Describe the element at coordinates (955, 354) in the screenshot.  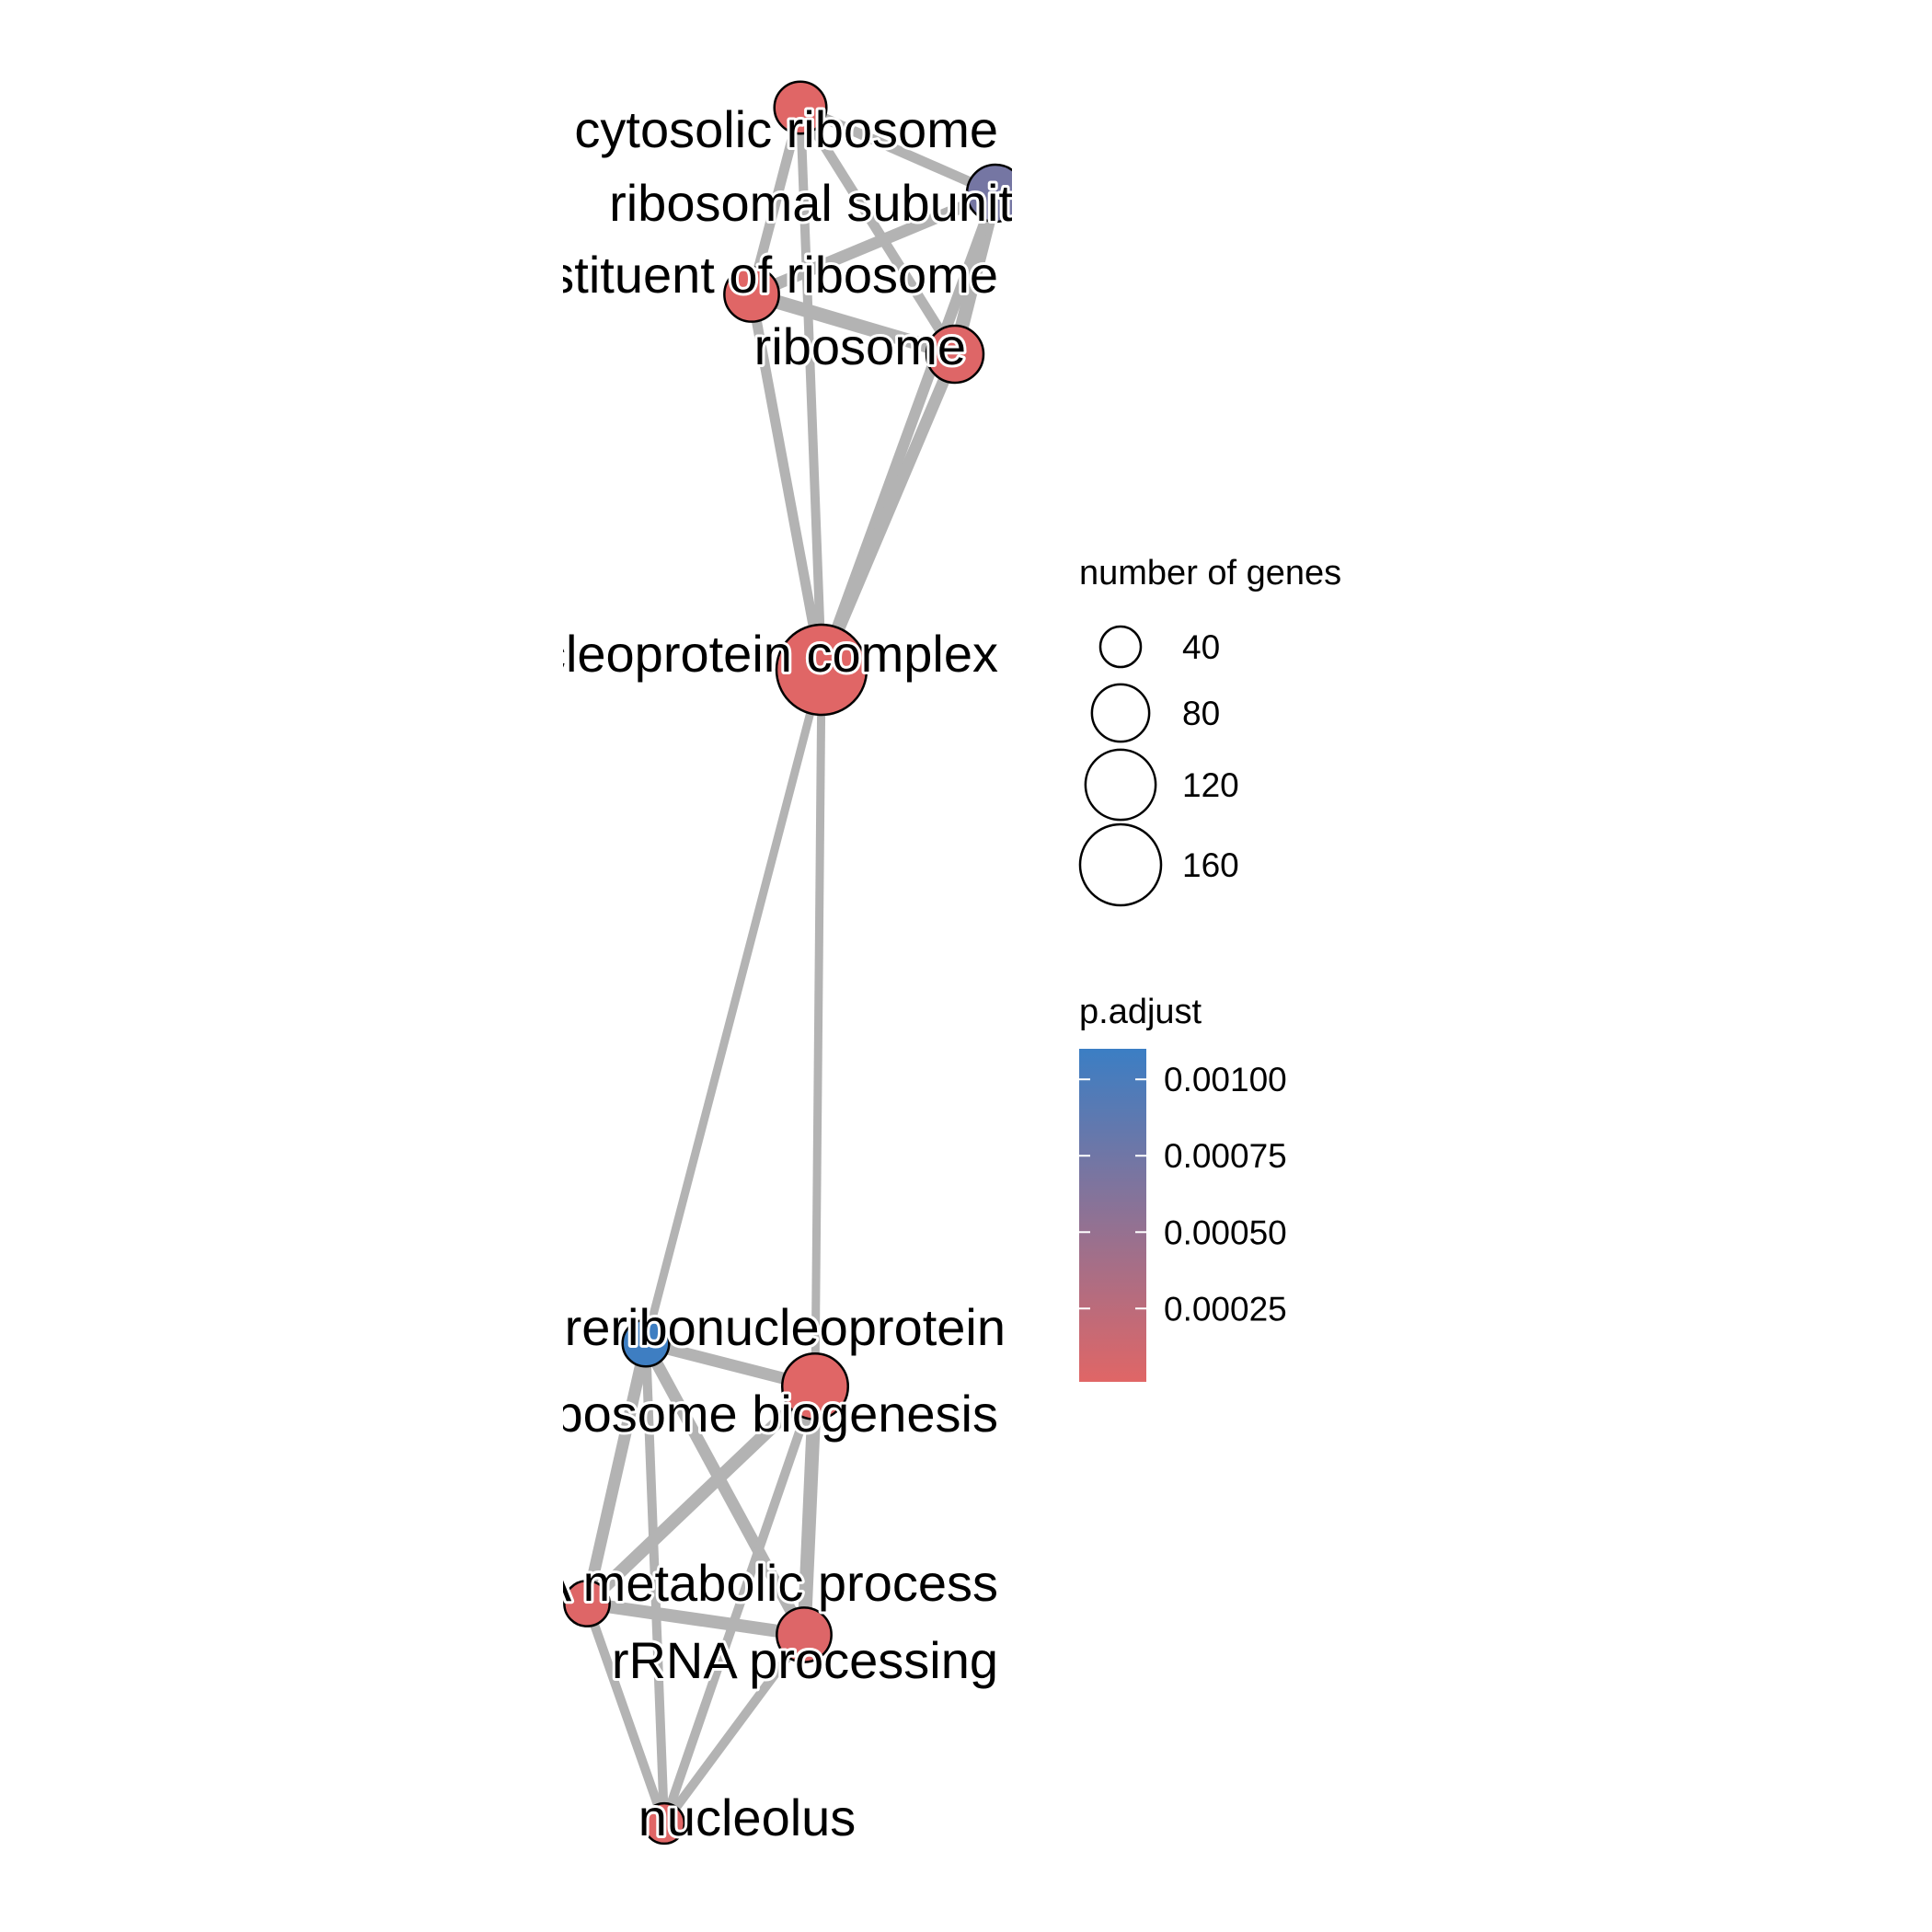
I see `node-ribosome` at that location.